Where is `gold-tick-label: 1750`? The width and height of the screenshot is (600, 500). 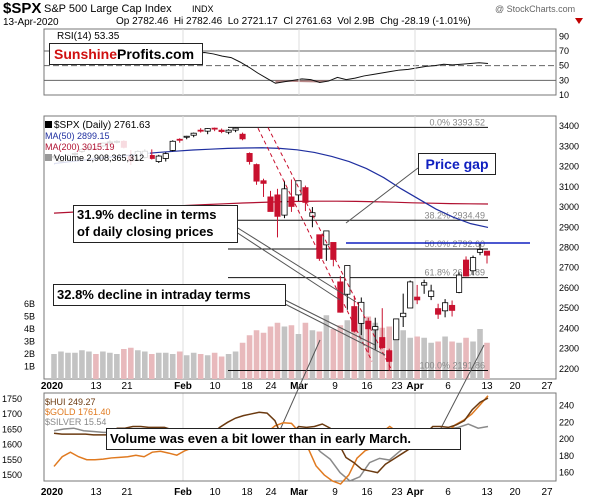
gold-tick-label: 1750 is located at coordinates (12, 399).